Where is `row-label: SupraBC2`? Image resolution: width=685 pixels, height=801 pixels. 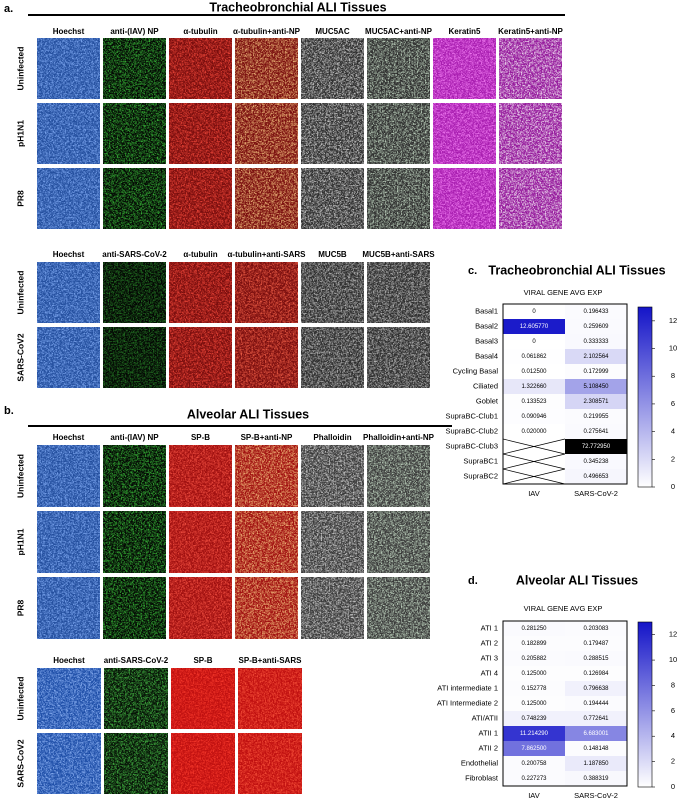
row-label: SupraBC2 is located at coordinates (480, 475).